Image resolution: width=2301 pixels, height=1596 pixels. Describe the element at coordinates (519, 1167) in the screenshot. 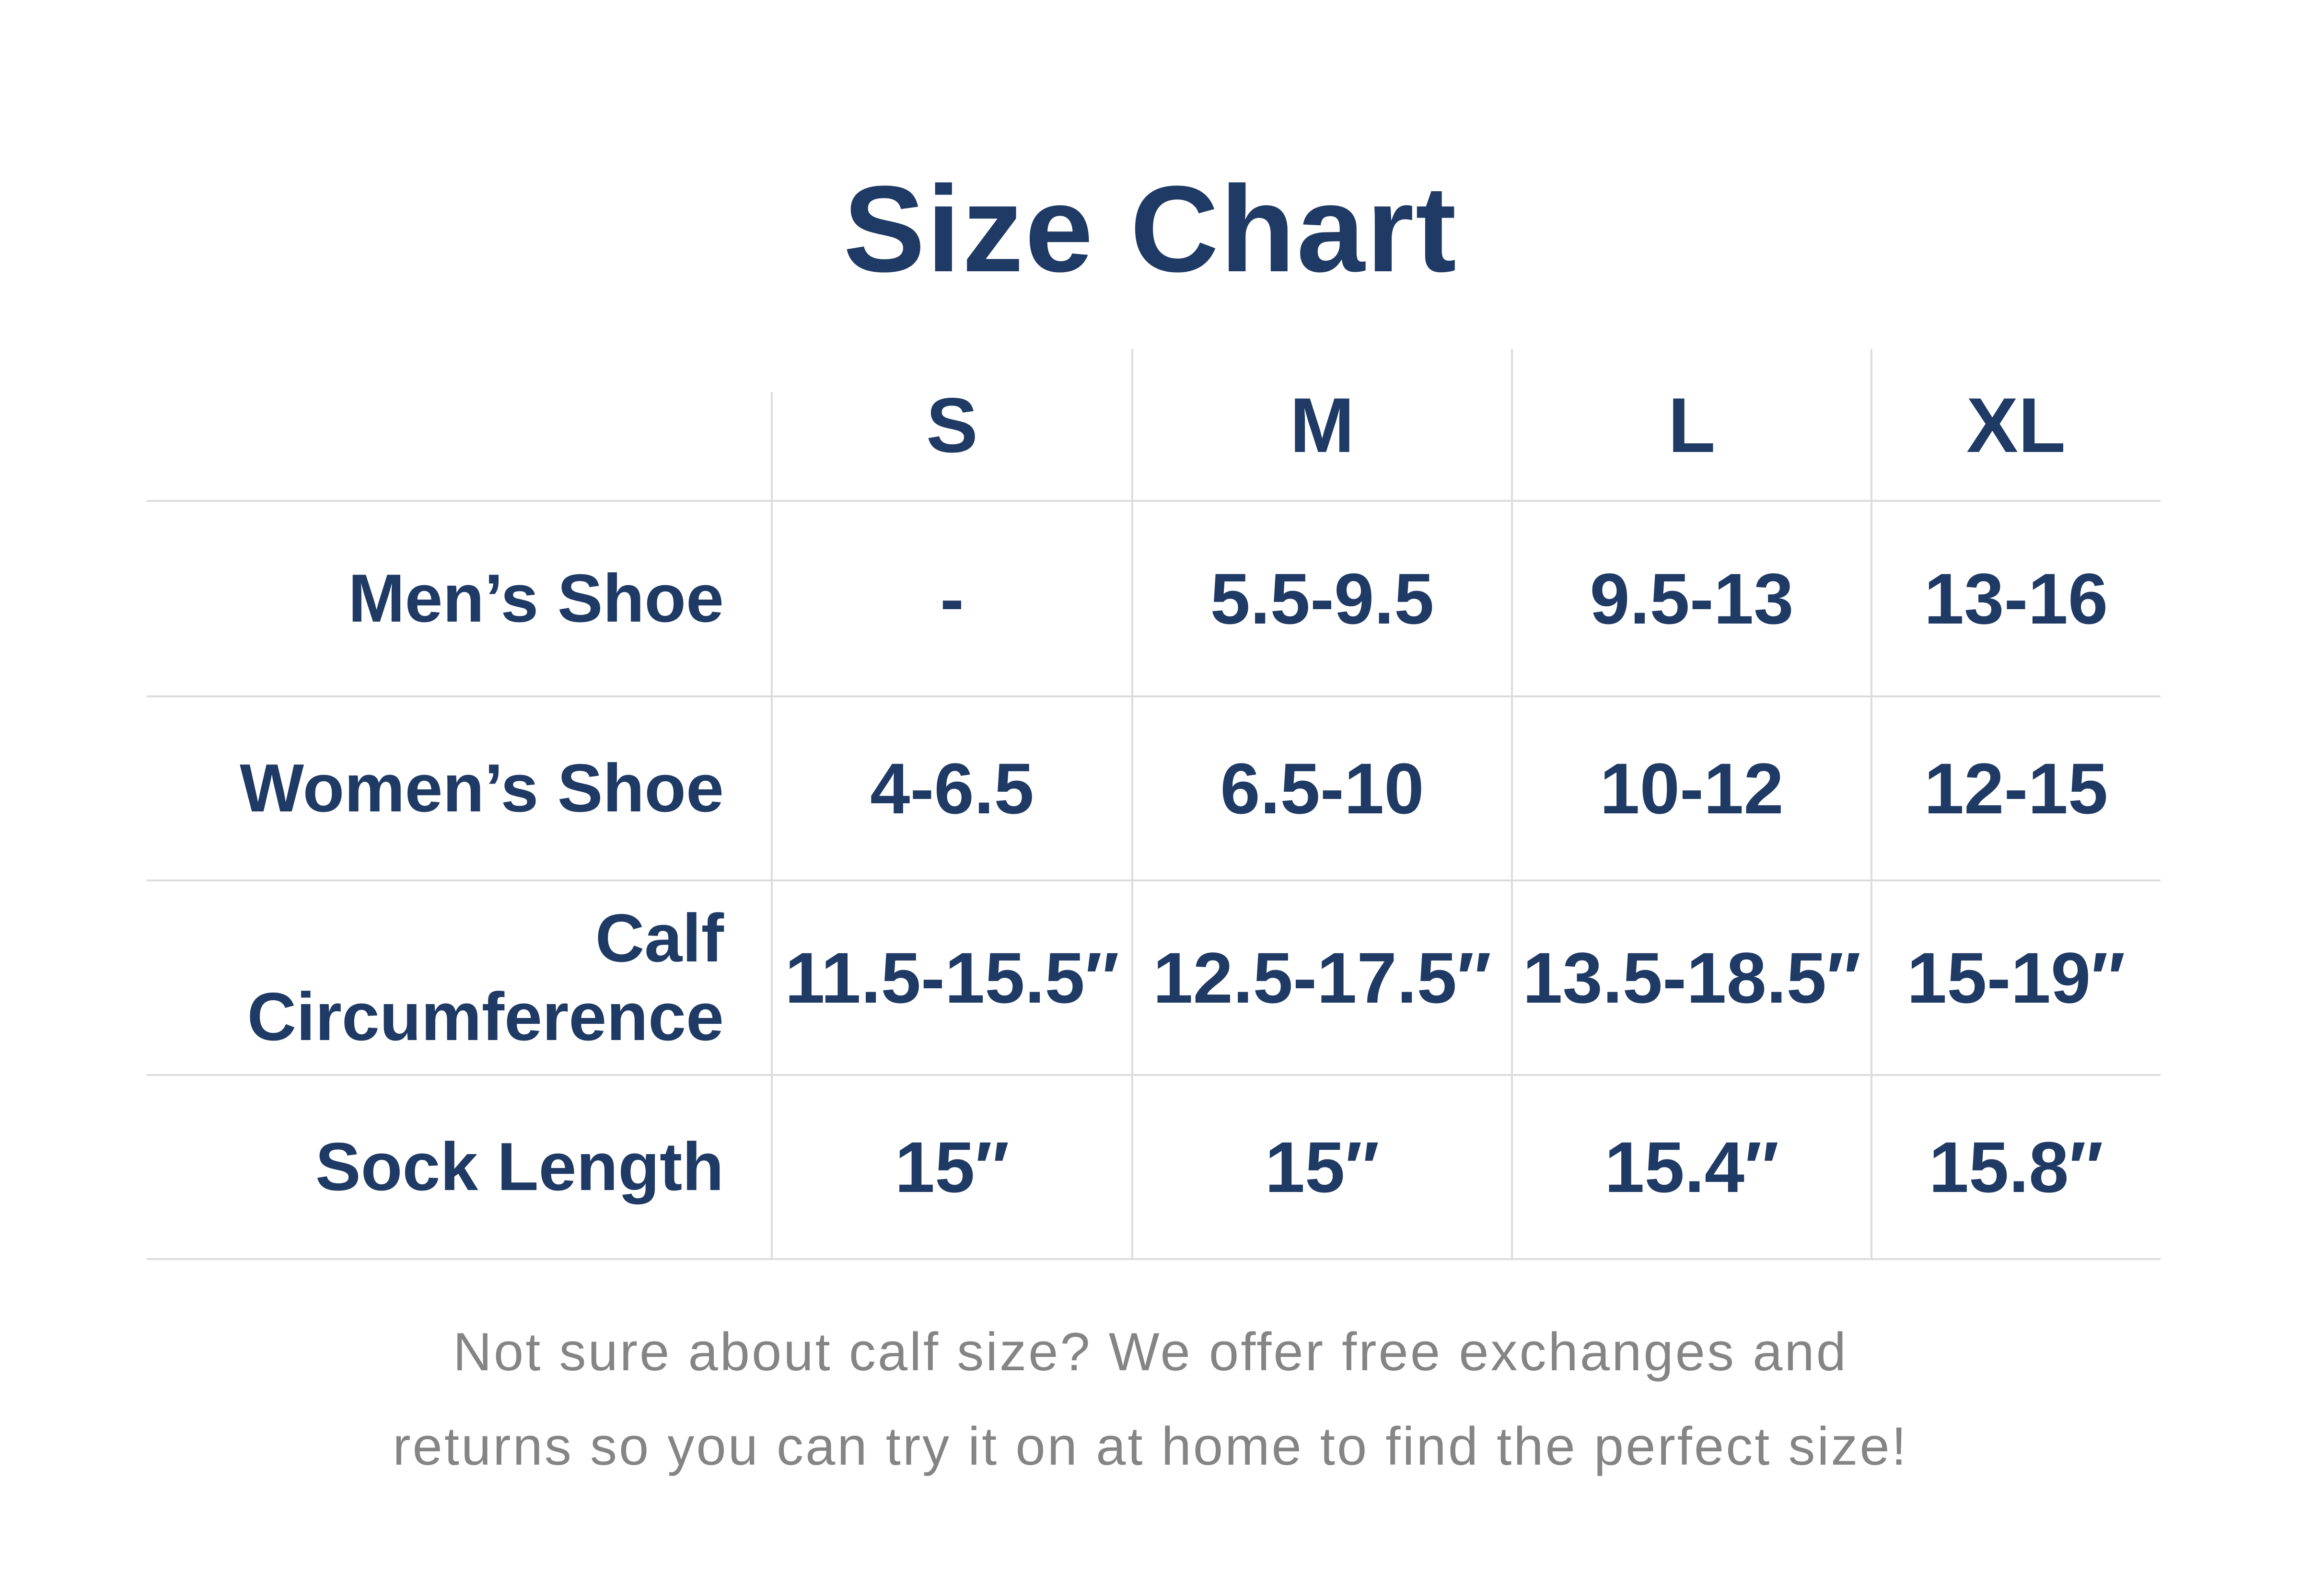

I see `row-label-sock-length: Sock Length` at that location.